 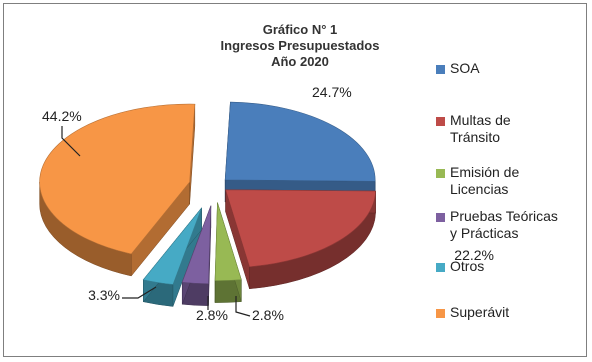 I want to click on data-label-3: 2.8%, so click(x=212, y=315).